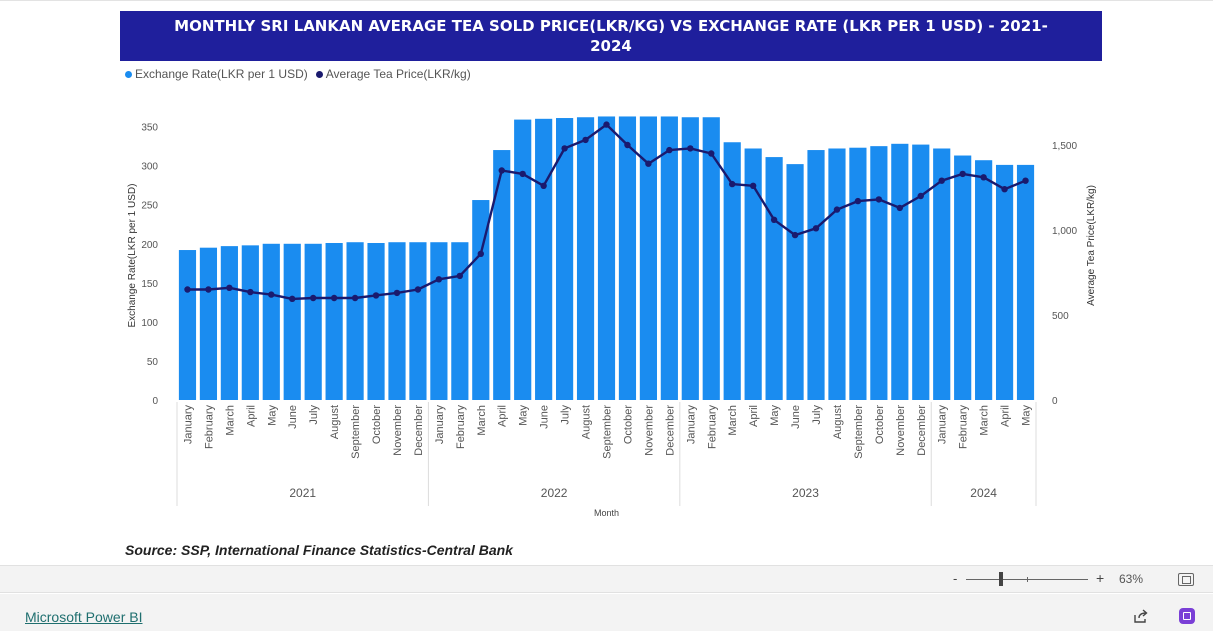  I want to click on y-axis-tick-label: 100, so click(149, 323).